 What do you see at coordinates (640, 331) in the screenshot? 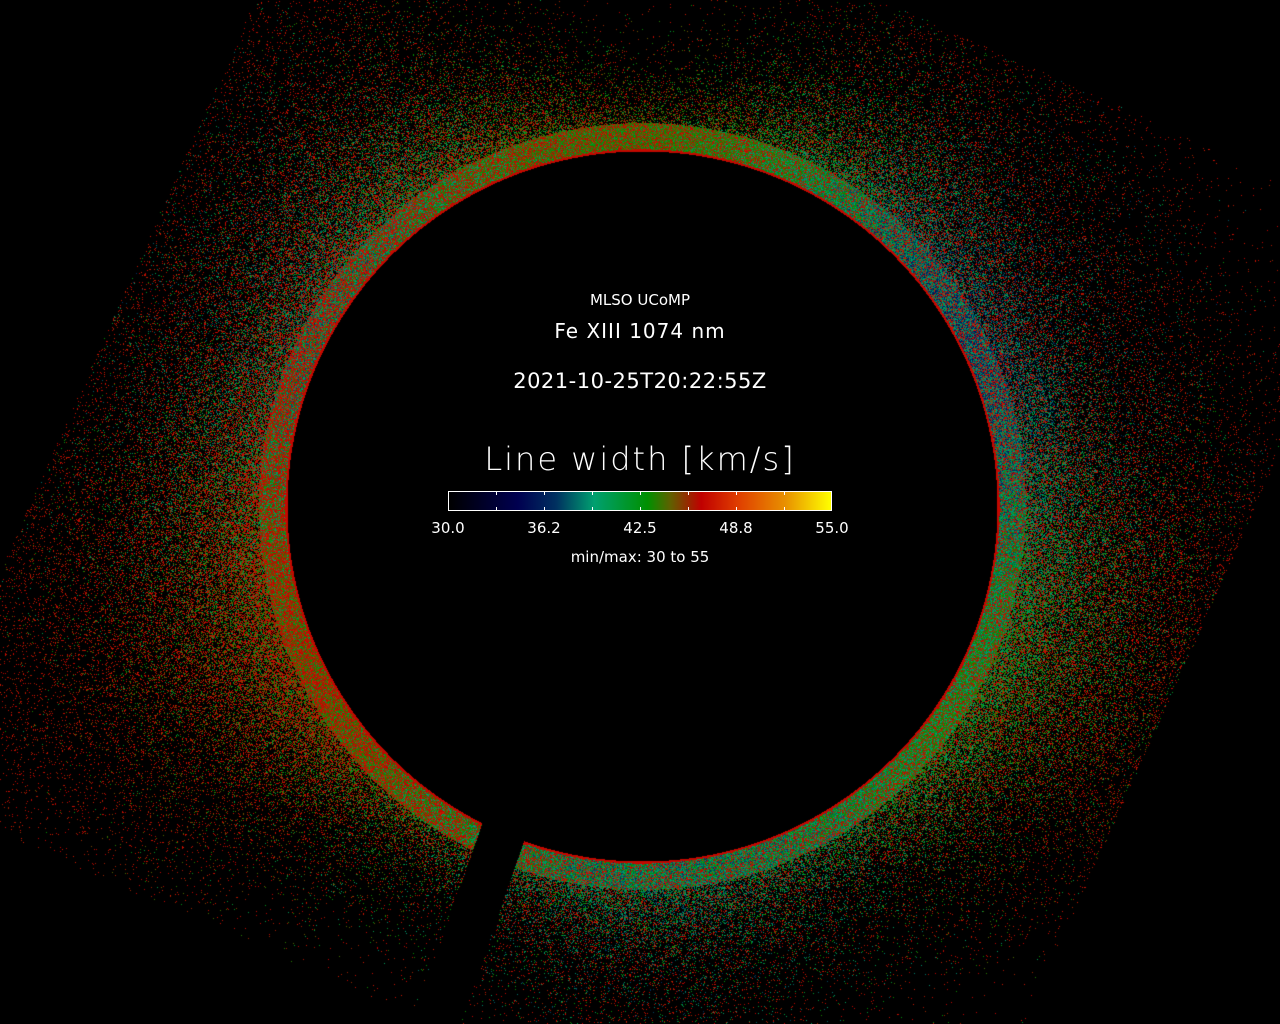
I see `spectral-line-label: Fe XIII 1074 nm` at bounding box center [640, 331].